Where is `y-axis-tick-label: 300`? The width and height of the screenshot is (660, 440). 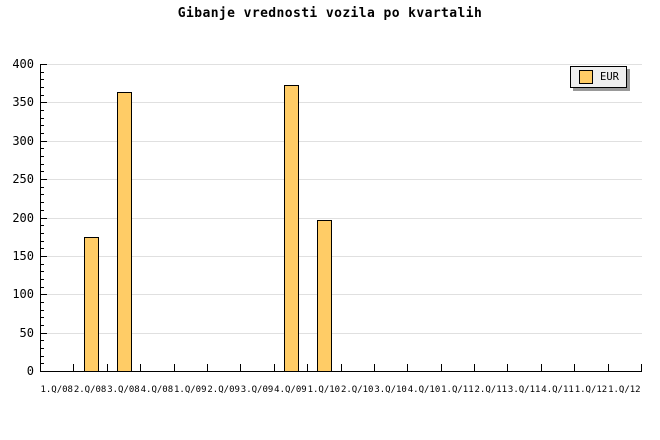 y-axis-tick-label: 300 is located at coordinates (23, 141).